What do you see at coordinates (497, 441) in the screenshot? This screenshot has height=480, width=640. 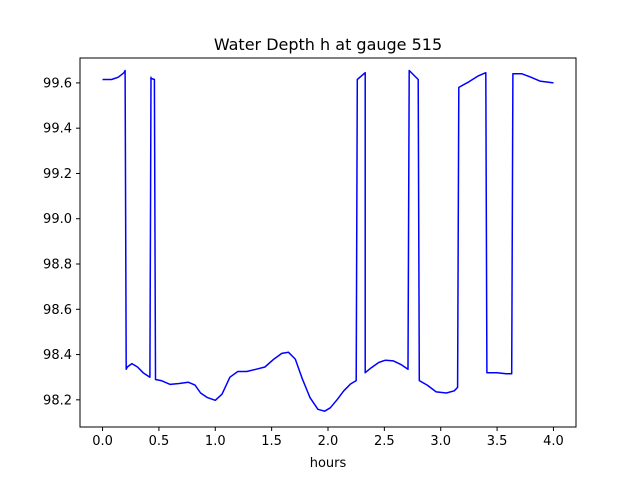 I see `x-tick-label: 3.5` at bounding box center [497, 441].